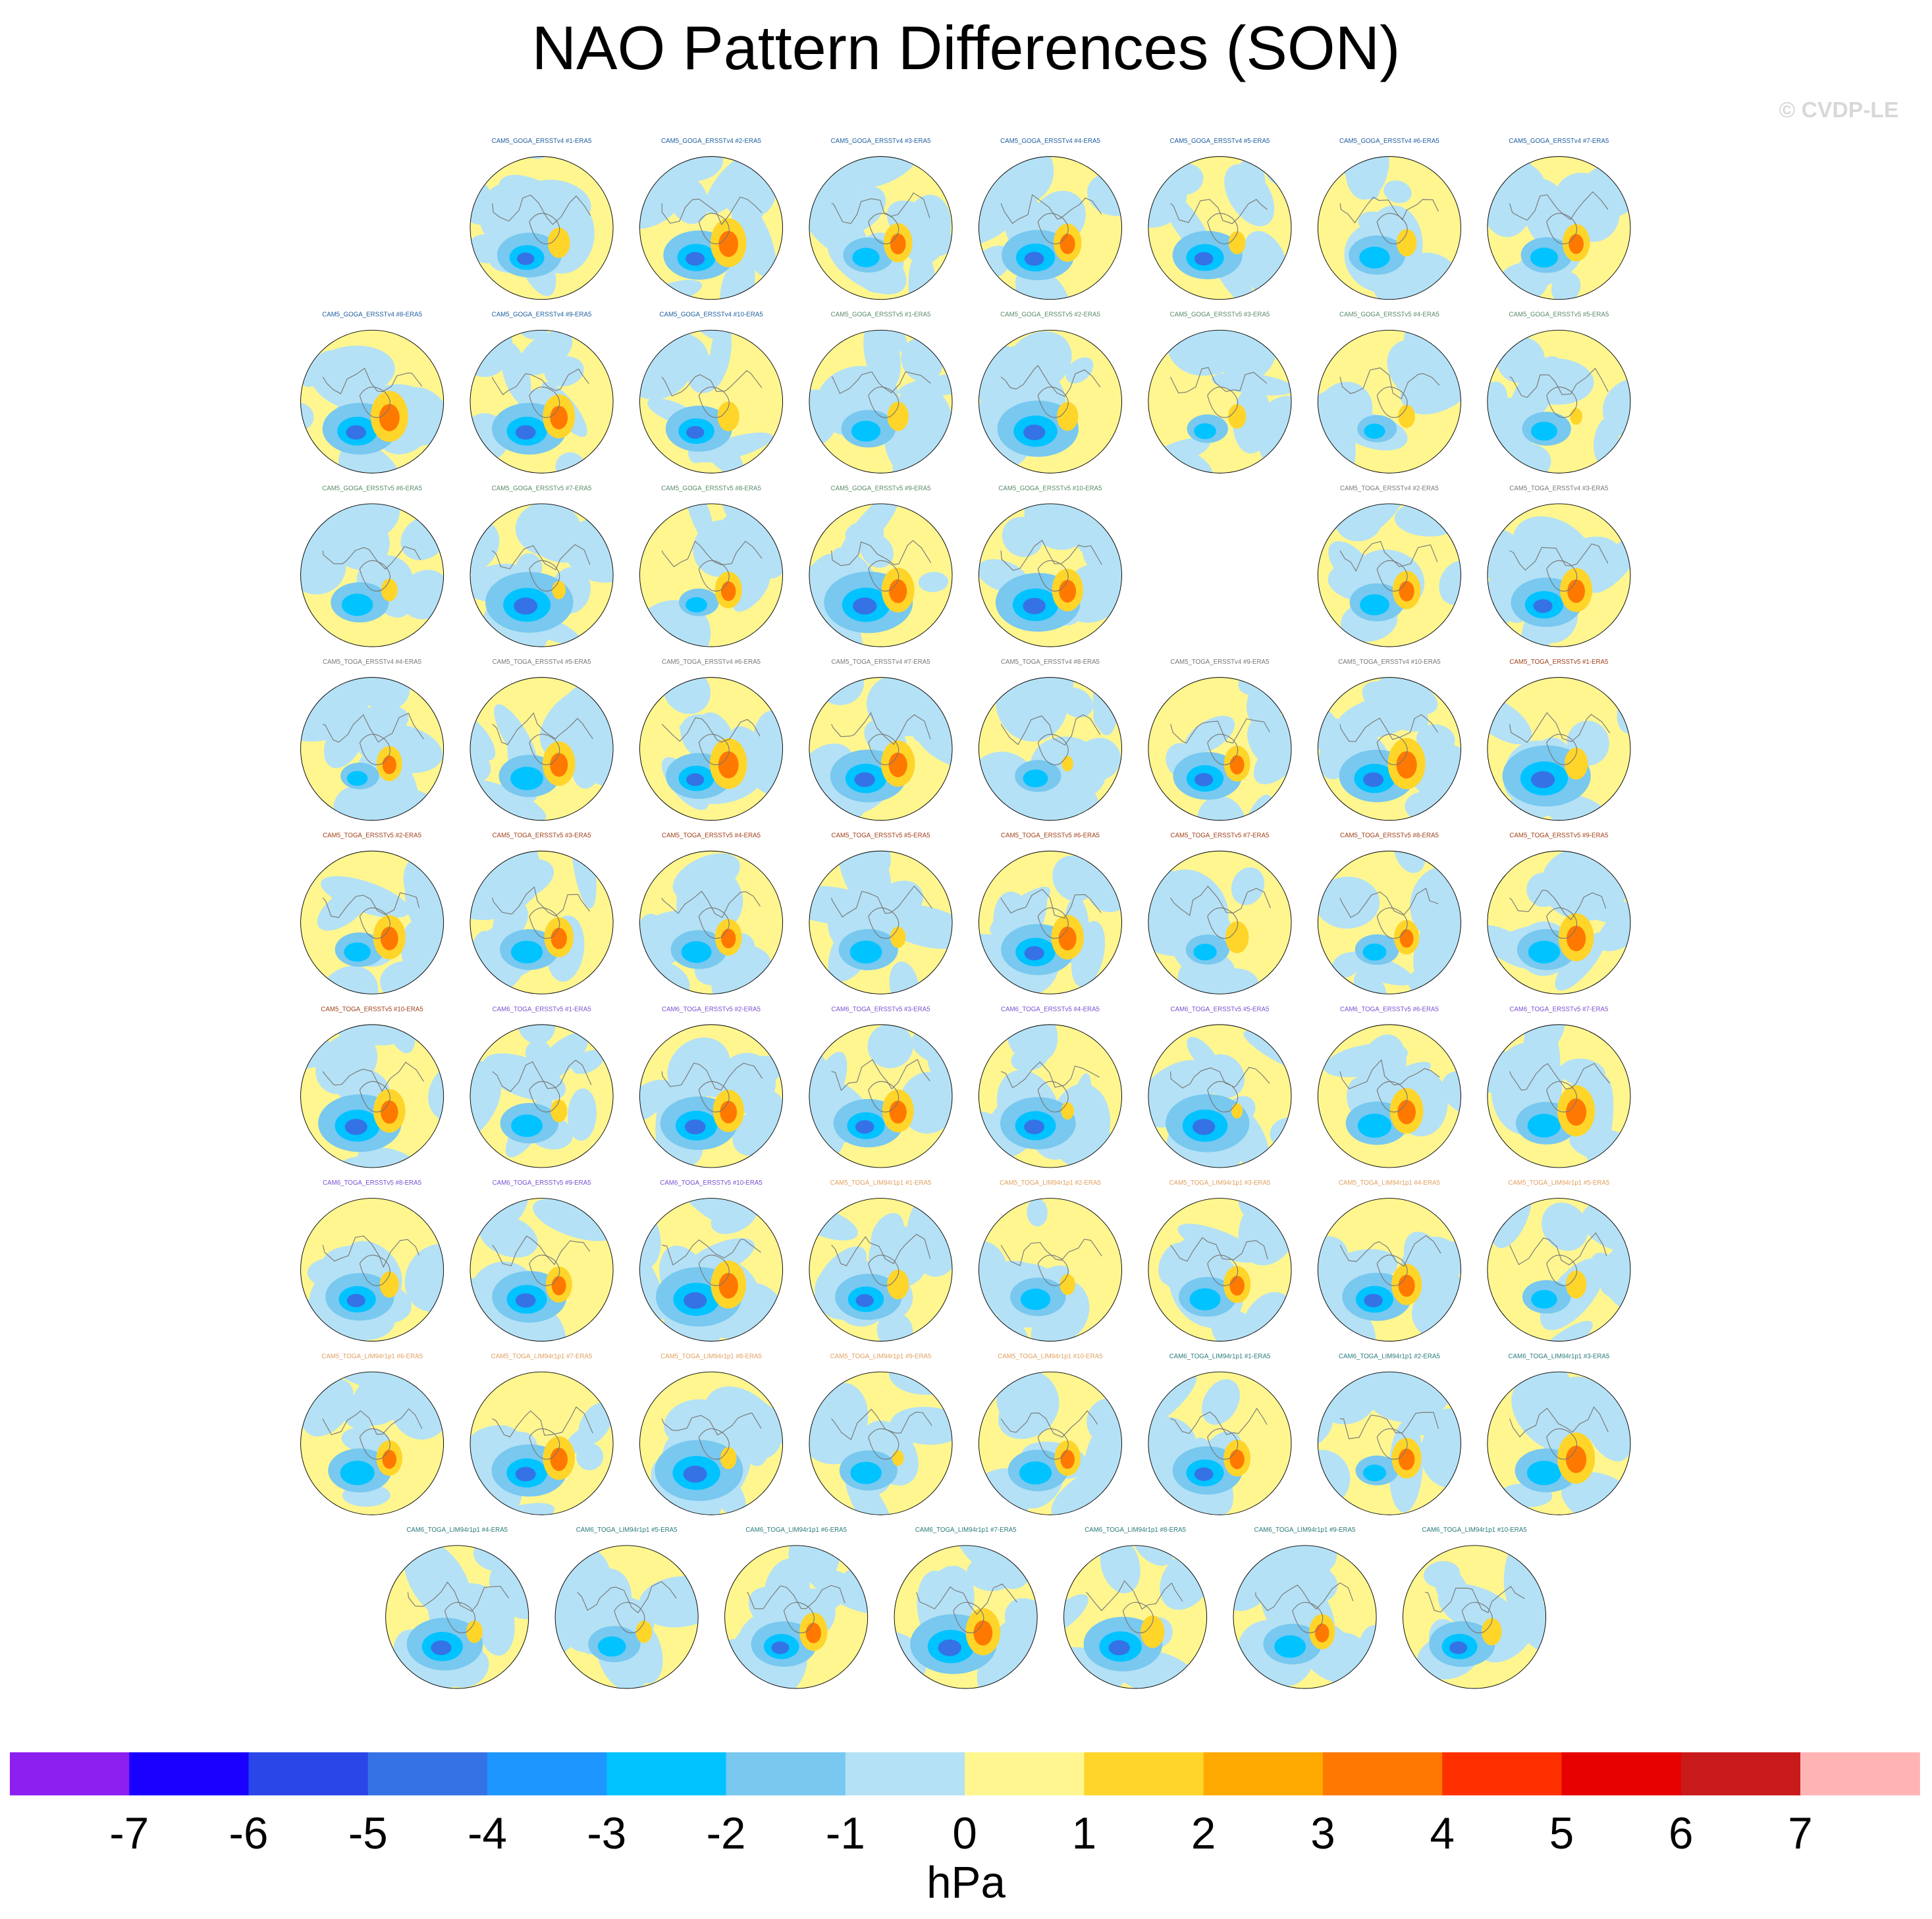 The height and width of the screenshot is (1919, 1932). Describe the element at coordinates (881, 836) in the screenshot. I see `panel-title: CAM5_TOGA_ERSSTv5 #5-ERA5` at that location.